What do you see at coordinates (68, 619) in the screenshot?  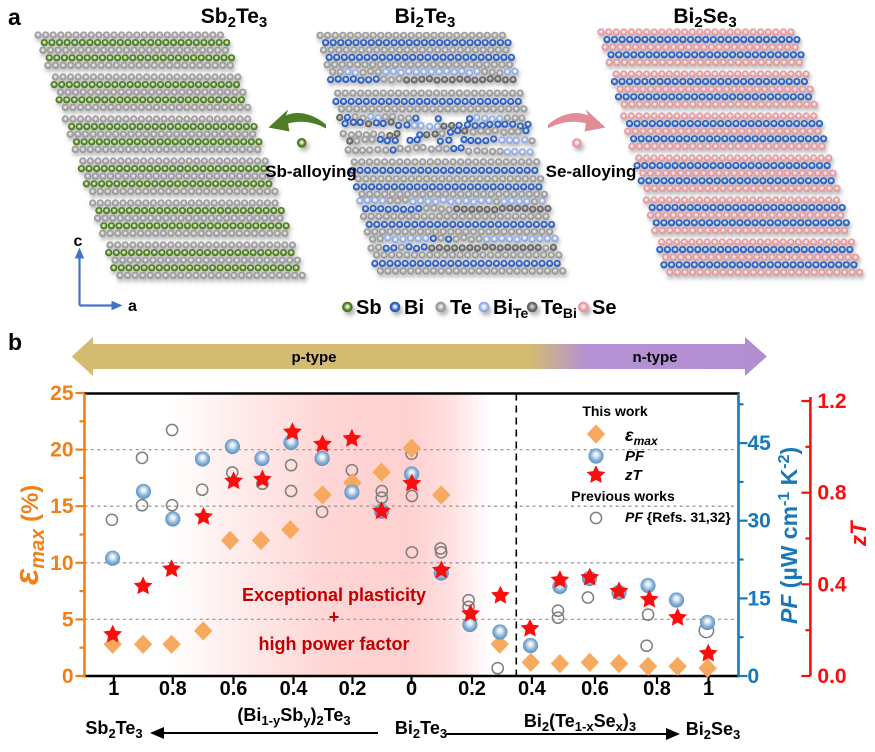 I see `svg-text: 5` at bounding box center [68, 619].